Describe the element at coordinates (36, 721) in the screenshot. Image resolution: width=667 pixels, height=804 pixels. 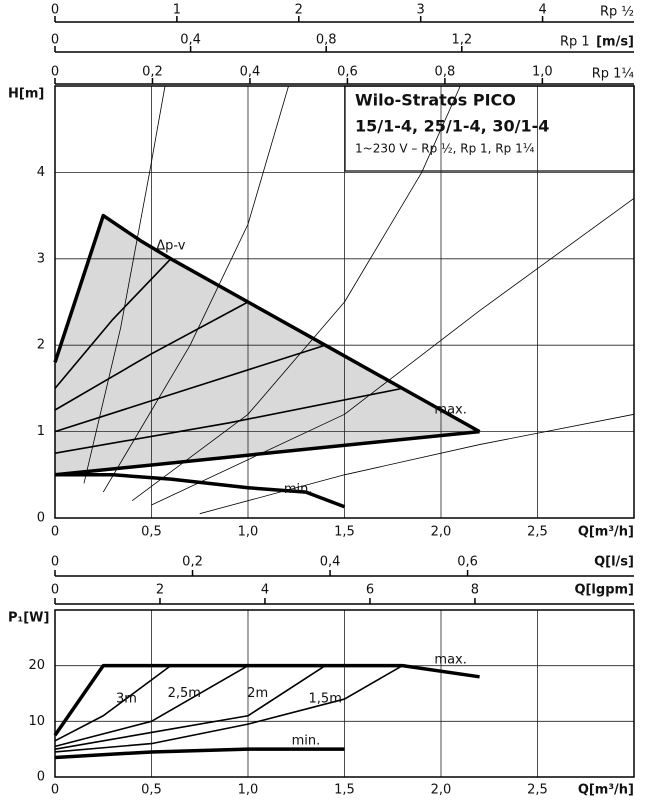
I see `y-tick-label: 10` at that location.